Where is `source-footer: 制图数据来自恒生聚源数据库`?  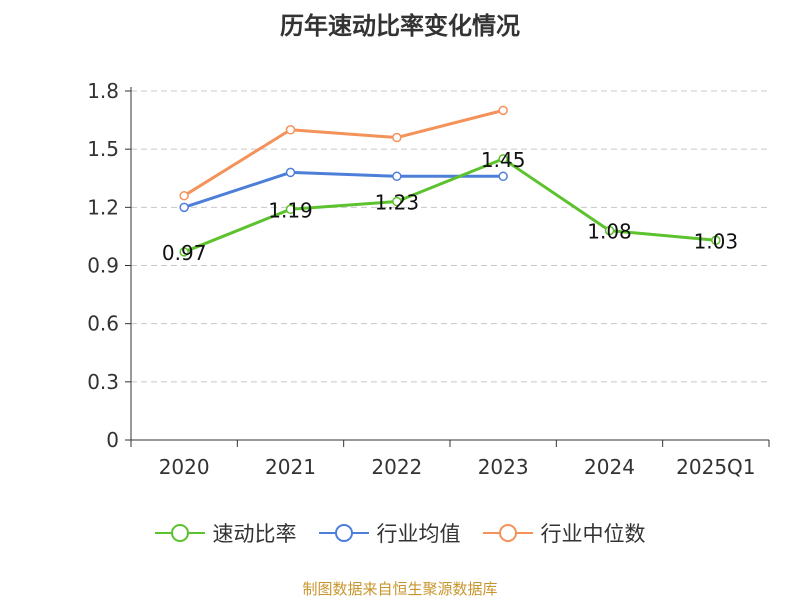
source-footer: 制图数据来自恒生聚源数据库 is located at coordinates (400, 589).